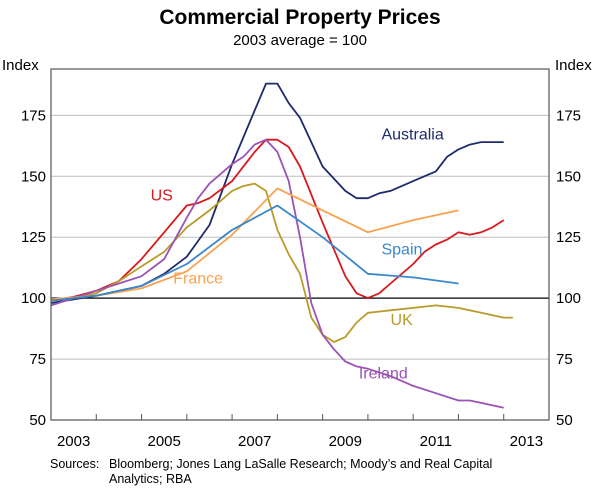 This screenshot has width=600, height=489. I want to click on series-line-spain, so click(254, 253).